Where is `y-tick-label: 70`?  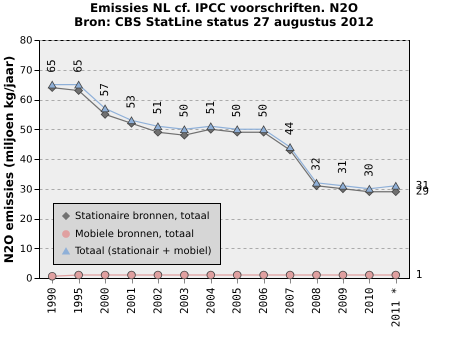
y-tick-label: 70 is located at coordinates (26, 70).